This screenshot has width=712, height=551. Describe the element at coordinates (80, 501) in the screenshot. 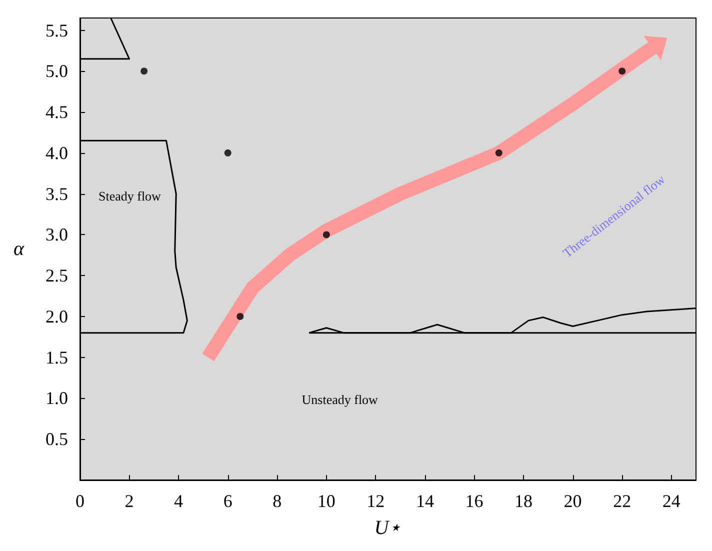

I see `x-tick-label: 0` at that location.